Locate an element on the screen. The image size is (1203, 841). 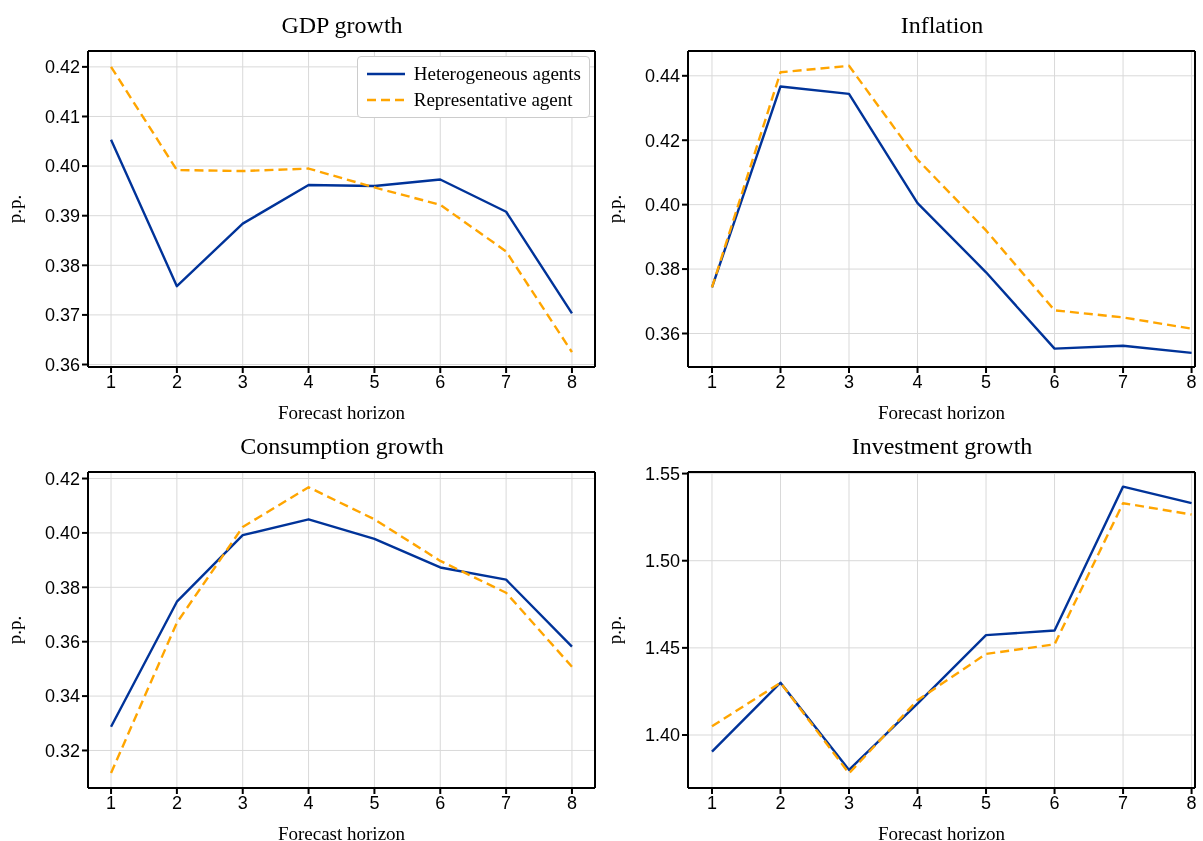
legend-label: Heterogeneous agents is located at coordinates (497, 74).